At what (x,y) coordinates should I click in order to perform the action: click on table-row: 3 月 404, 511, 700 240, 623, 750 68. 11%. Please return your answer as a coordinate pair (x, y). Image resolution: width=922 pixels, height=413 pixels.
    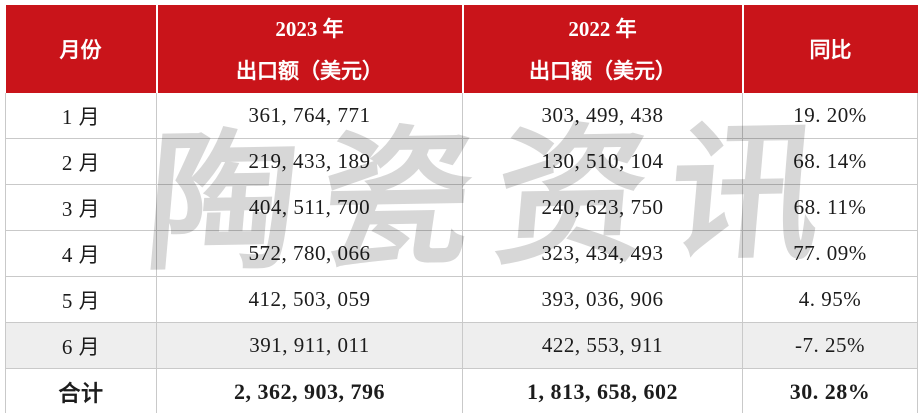
    Looking at the image, I should click on (461, 207).